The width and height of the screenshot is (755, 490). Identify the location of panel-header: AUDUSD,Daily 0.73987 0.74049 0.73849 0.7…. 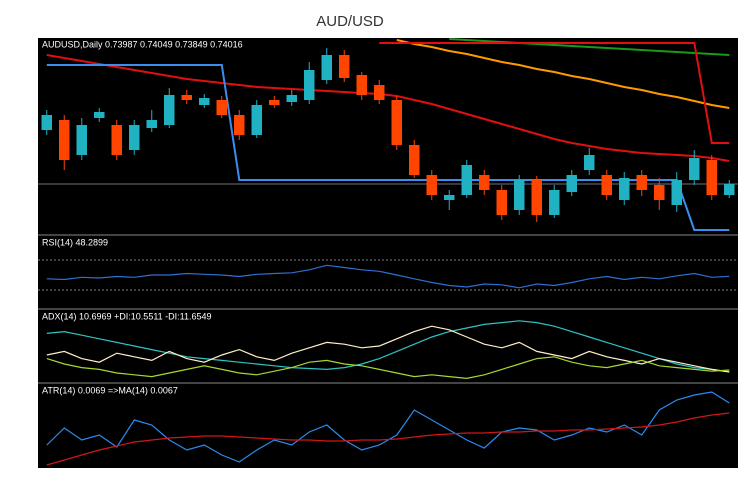
(142, 44).